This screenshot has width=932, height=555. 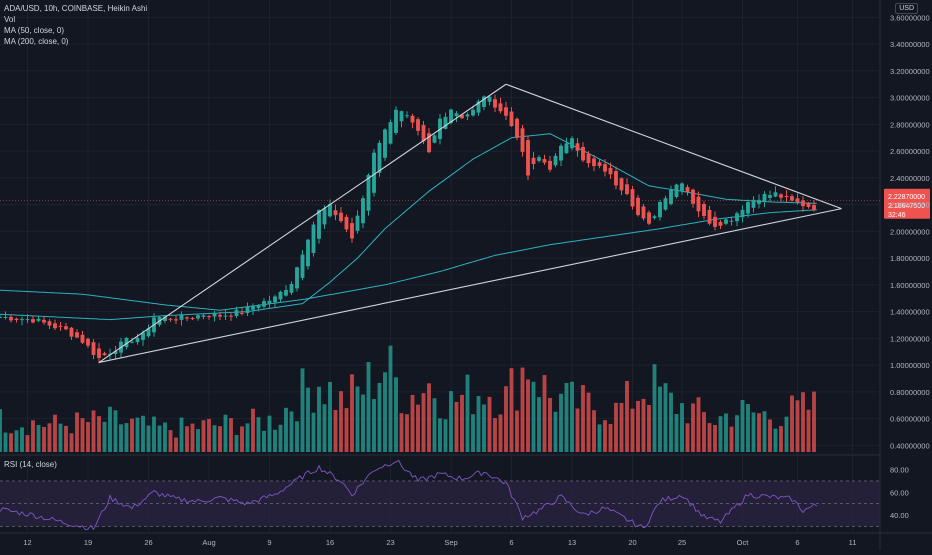 I want to click on y-tick-label: 1.80000000, so click(x=910, y=258).